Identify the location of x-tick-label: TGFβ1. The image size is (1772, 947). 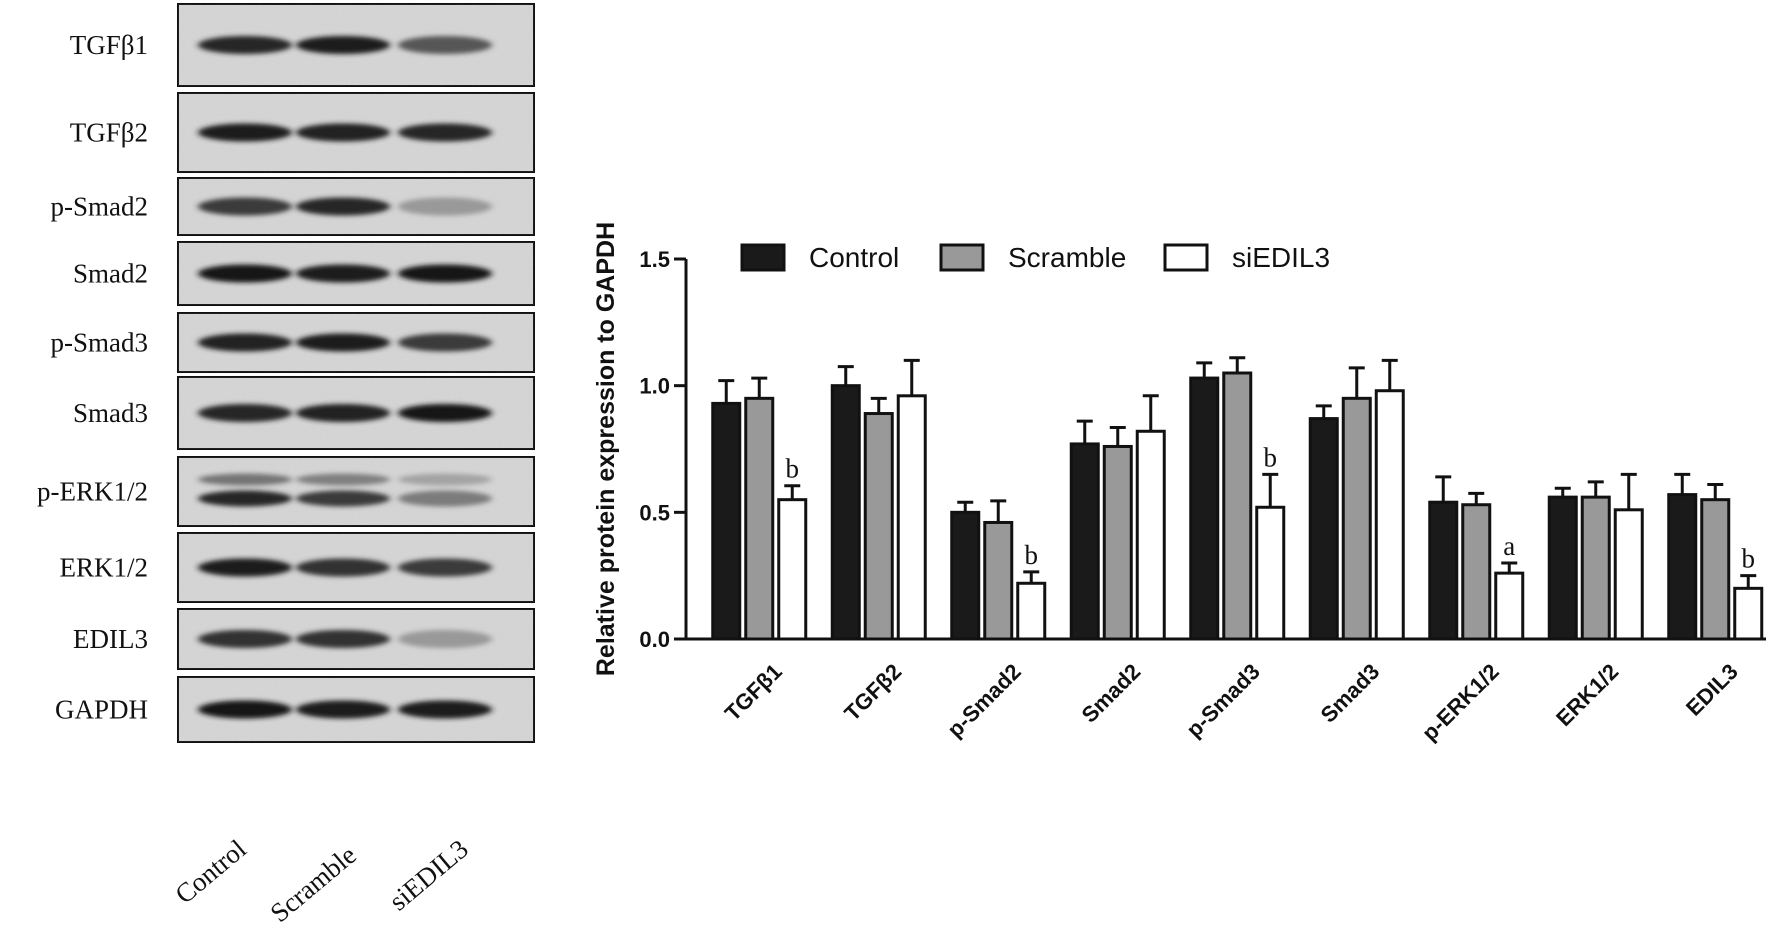
(753, 692).